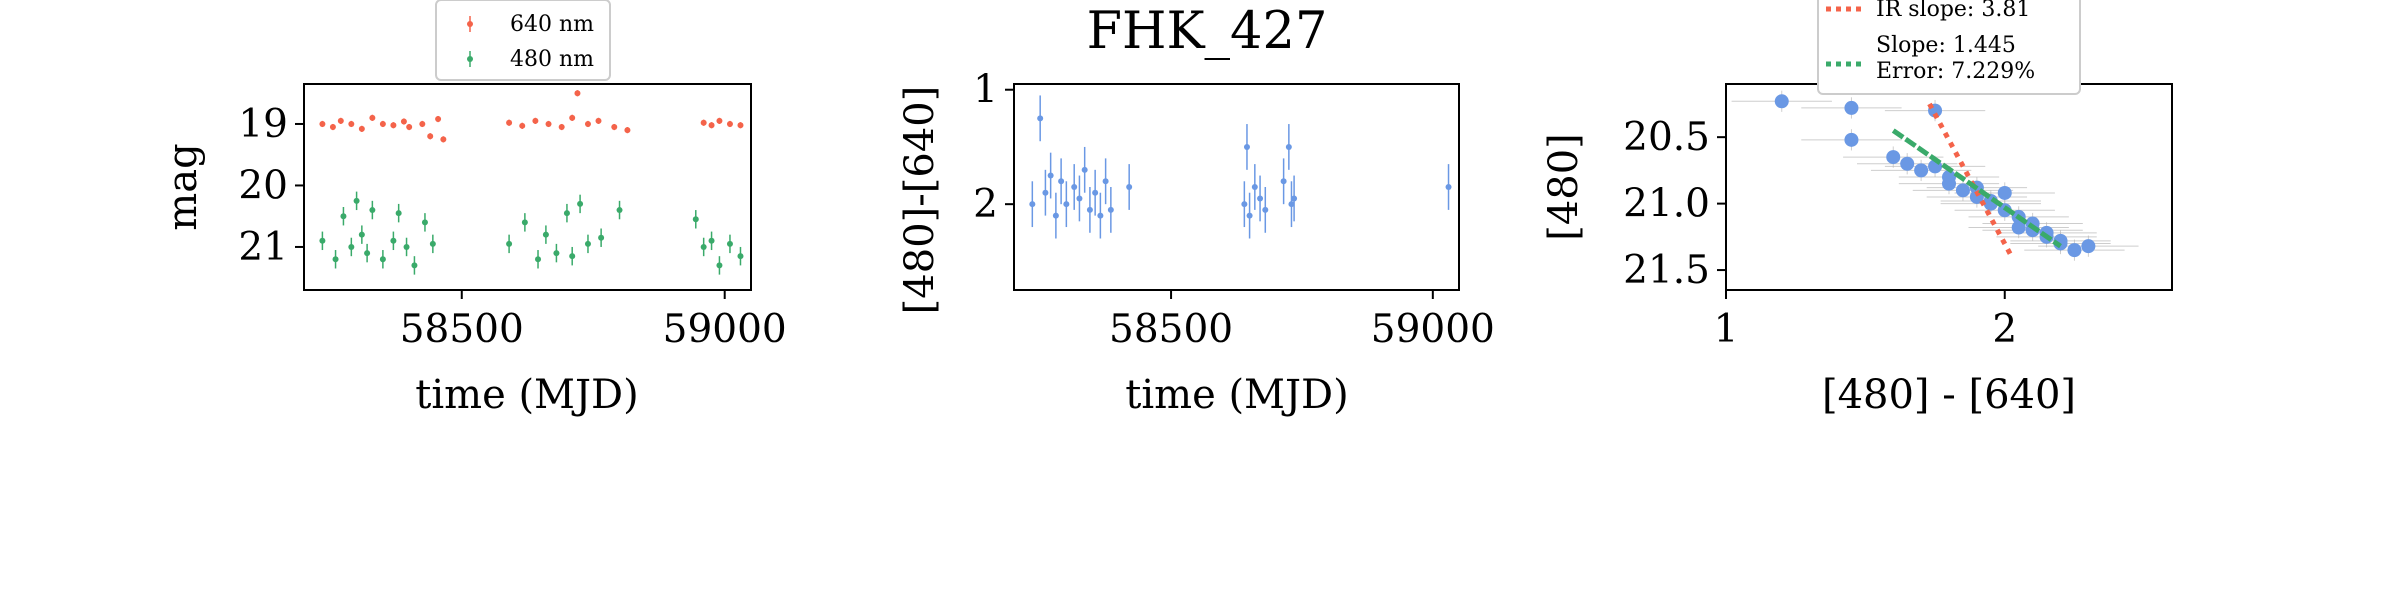 The image size is (2400, 600). Describe the element at coordinates (1171, 329) in the screenshot. I see `x-tick-label: 58500` at that location.